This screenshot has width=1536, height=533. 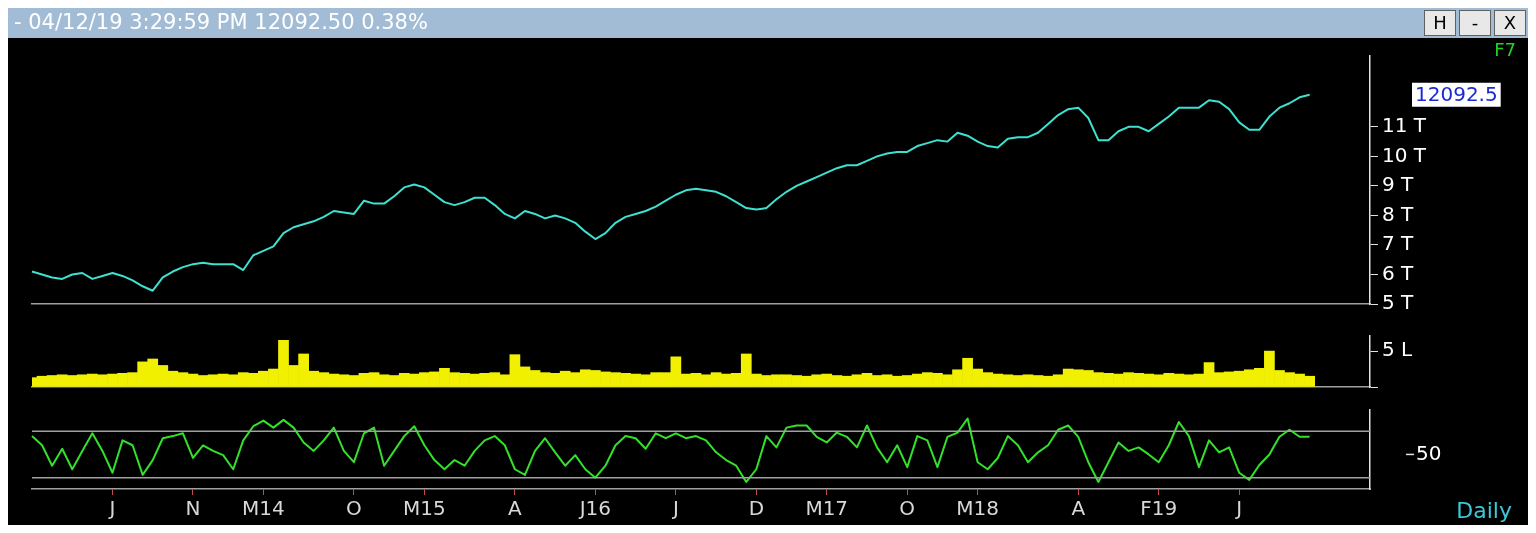 I want to click on x-tick-label: N, so click(x=193, y=508).